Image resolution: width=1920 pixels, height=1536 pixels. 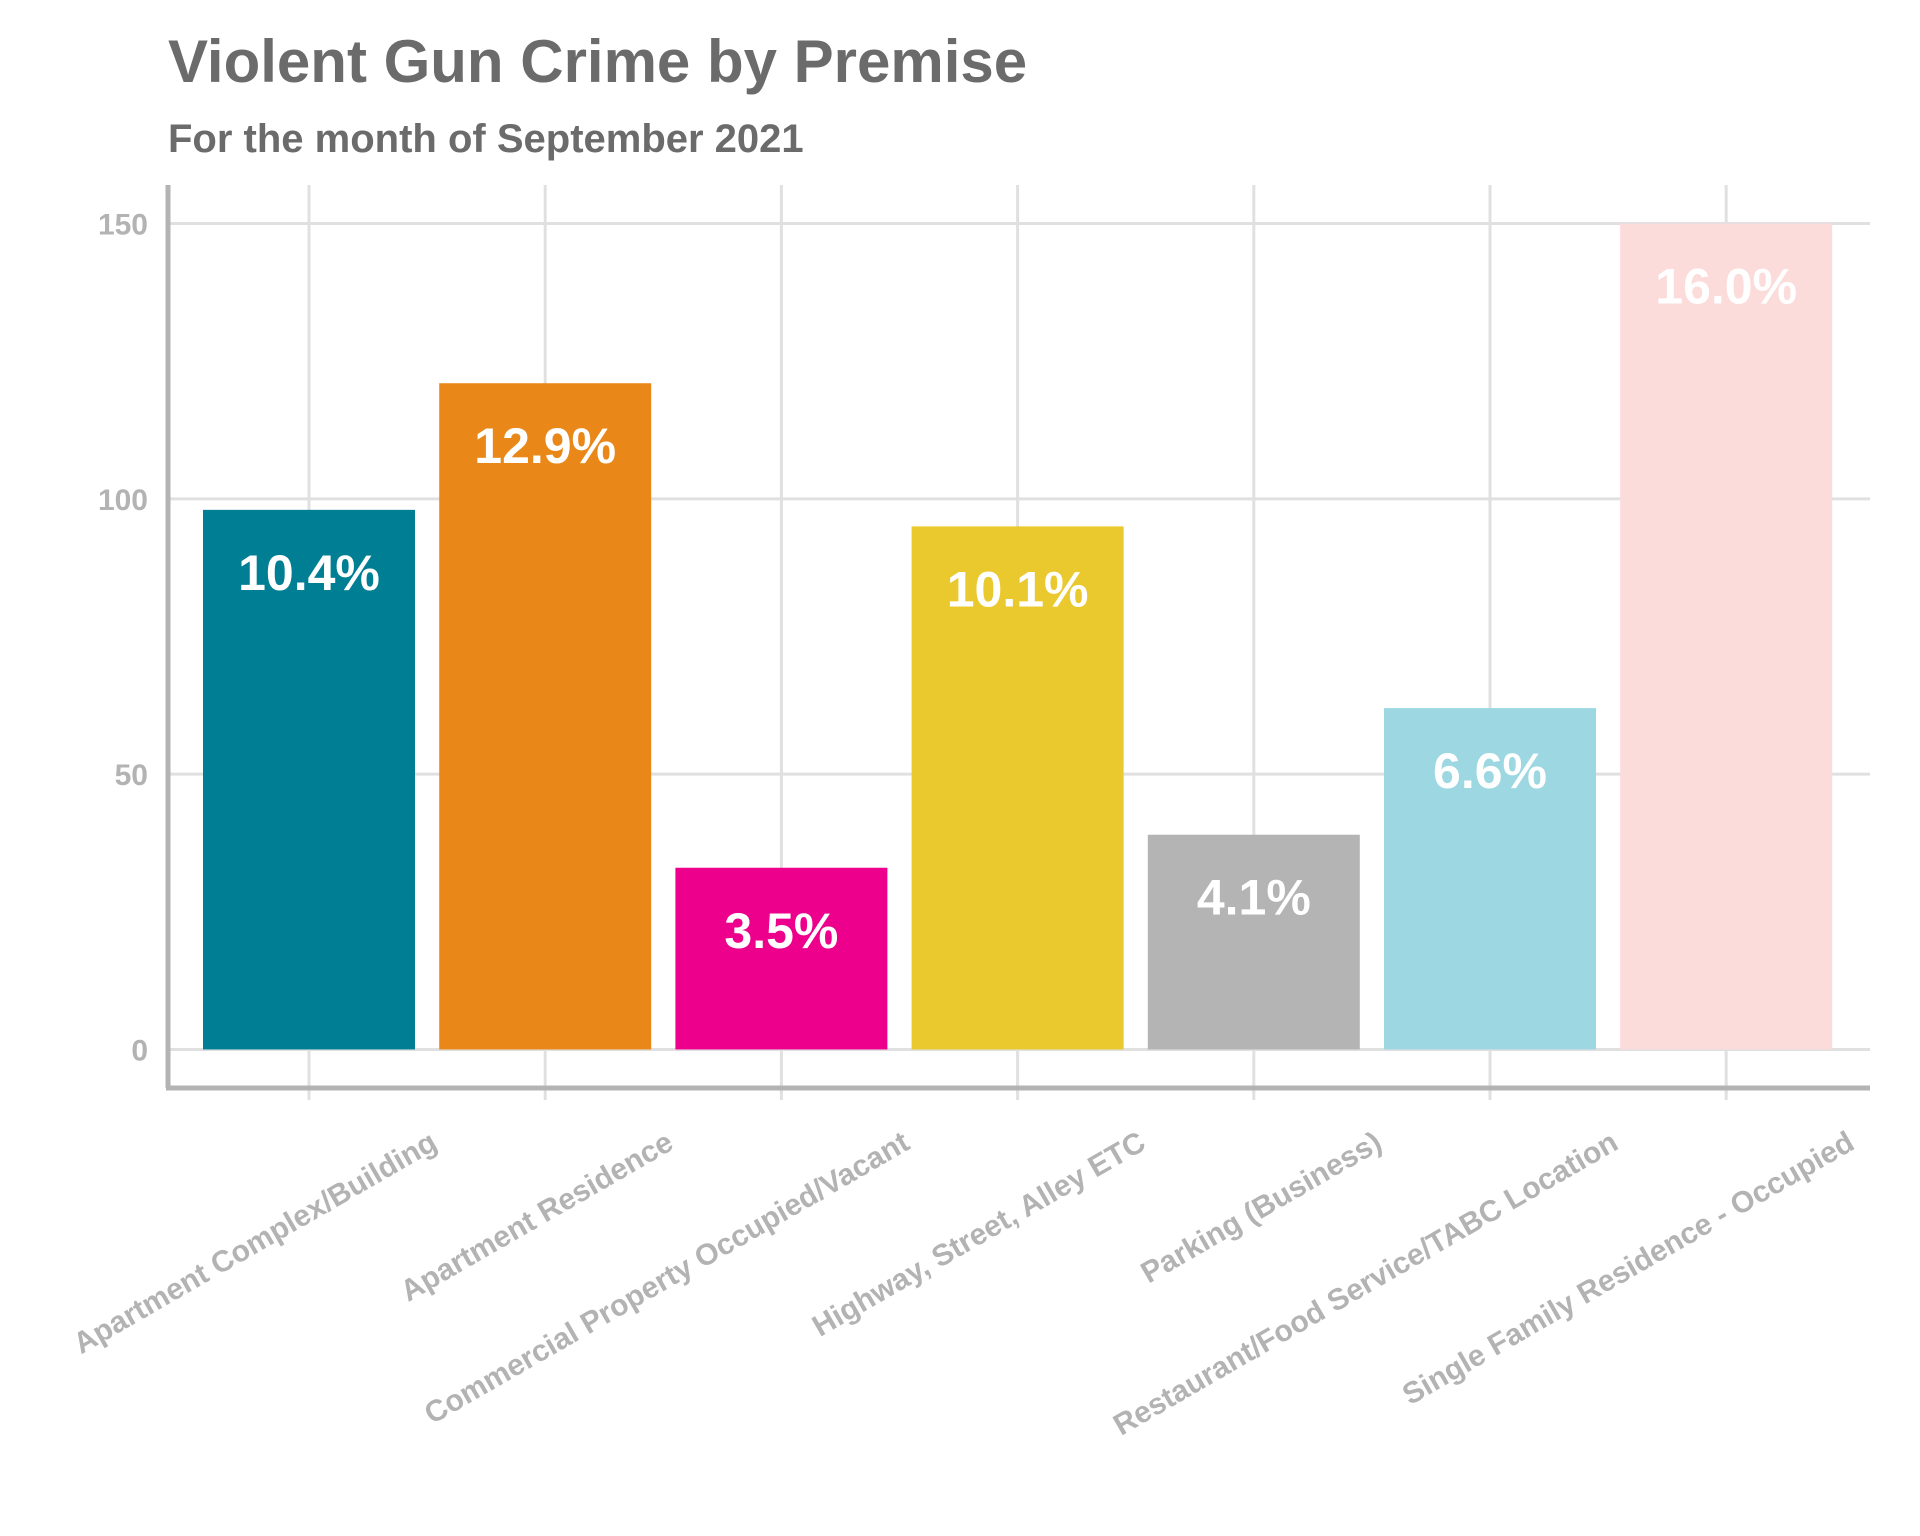 What do you see at coordinates (667, 1277) in the screenshot?
I see `x-tick-label: Commercial Property Occupied/Vacant` at bounding box center [667, 1277].